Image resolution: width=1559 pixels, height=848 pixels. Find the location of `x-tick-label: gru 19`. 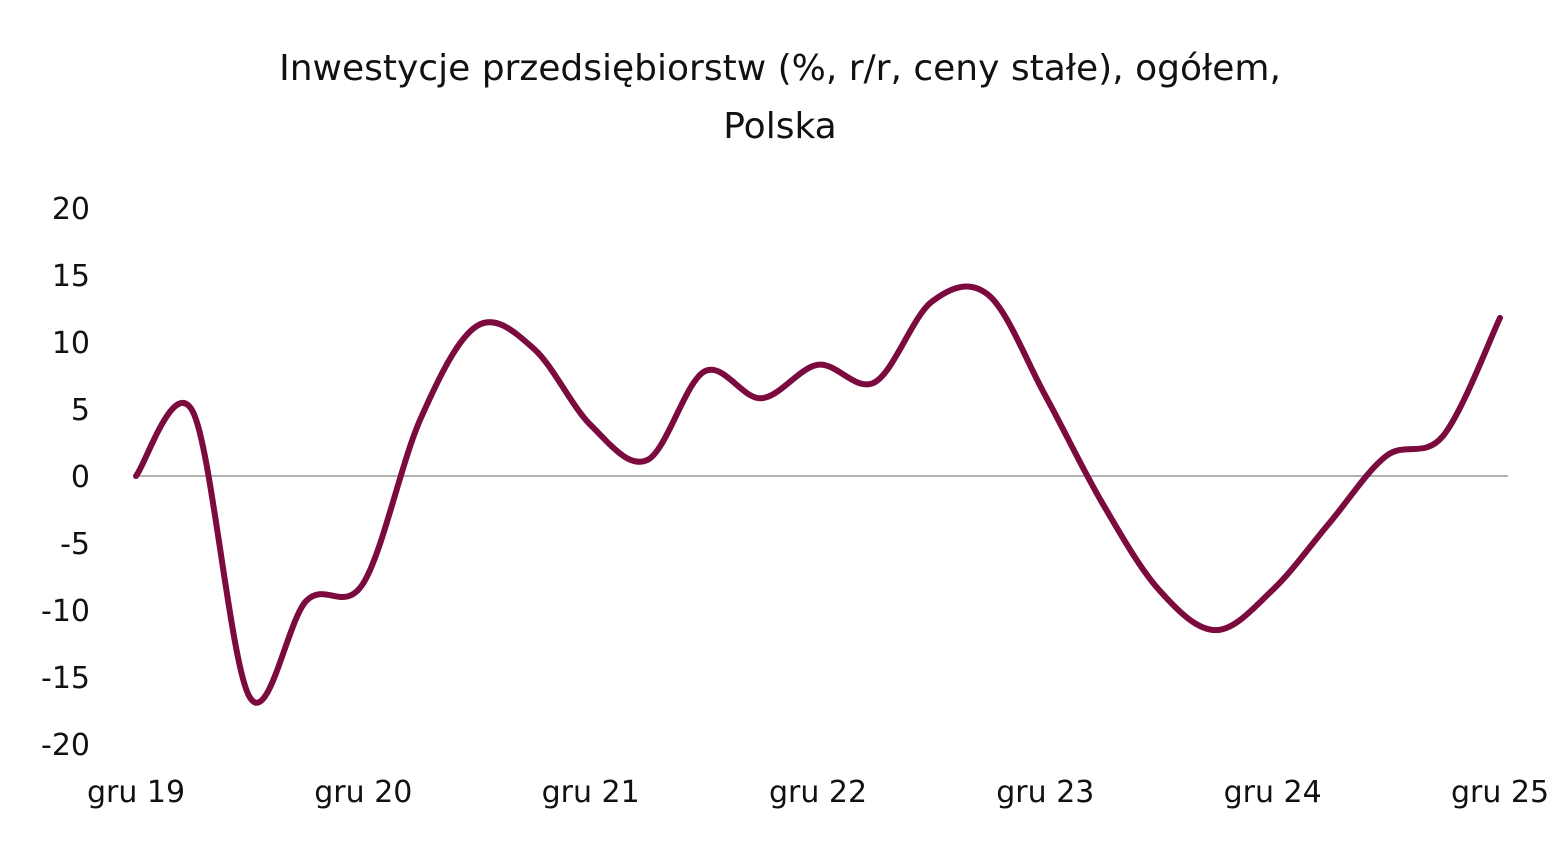

x-tick-label: gru 19 is located at coordinates (136, 792).